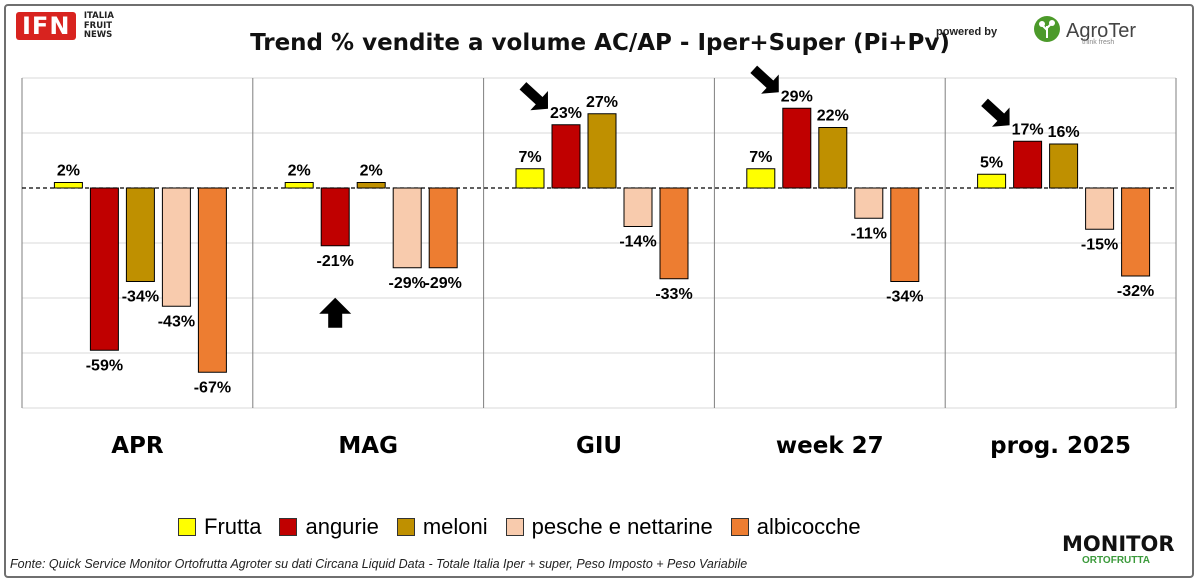 This screenshot has width=1200, height=583. Describe the element at coordinates (830, 446) in the screenshot. I see `category-label: week 27` at that location.